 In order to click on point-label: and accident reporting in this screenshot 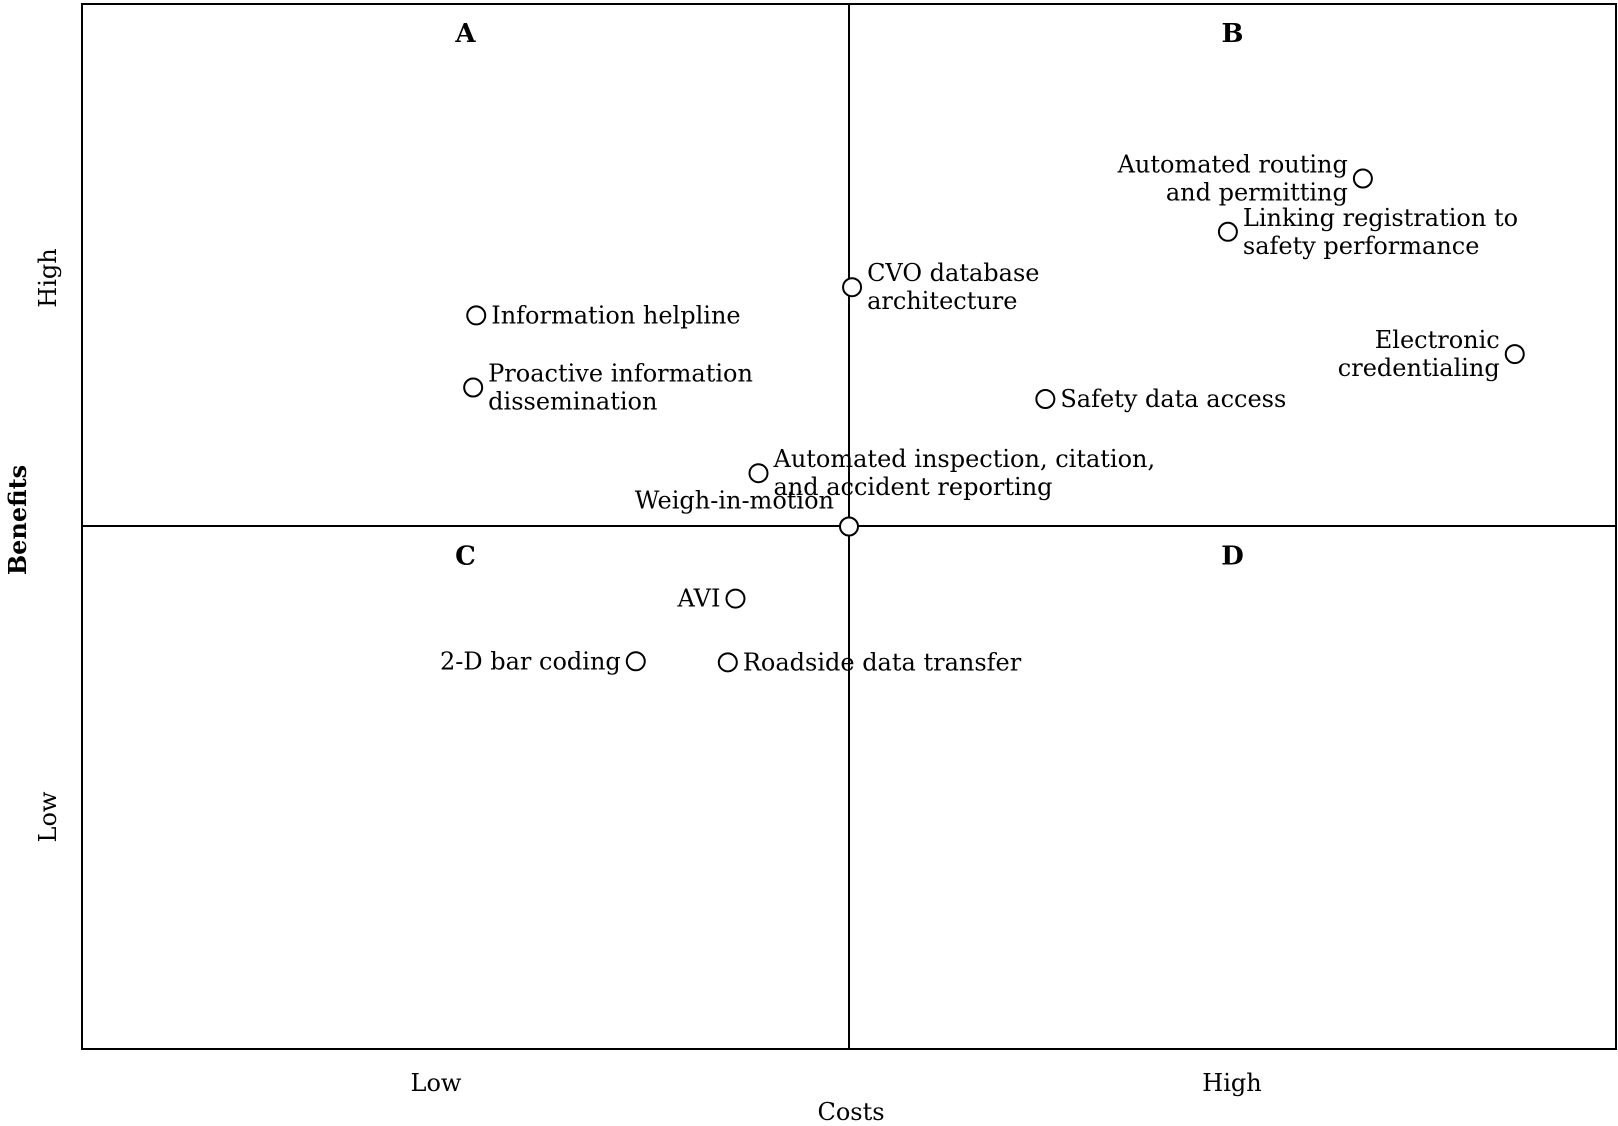, I will do `click(912, 487)`.